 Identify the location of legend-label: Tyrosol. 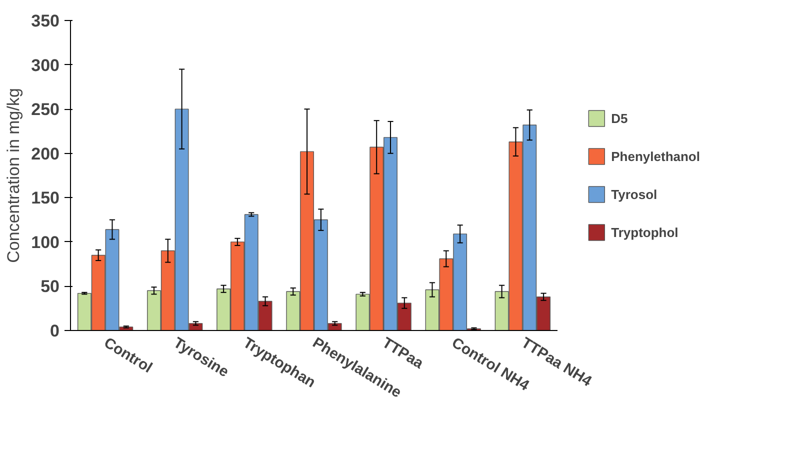
(634, 194).